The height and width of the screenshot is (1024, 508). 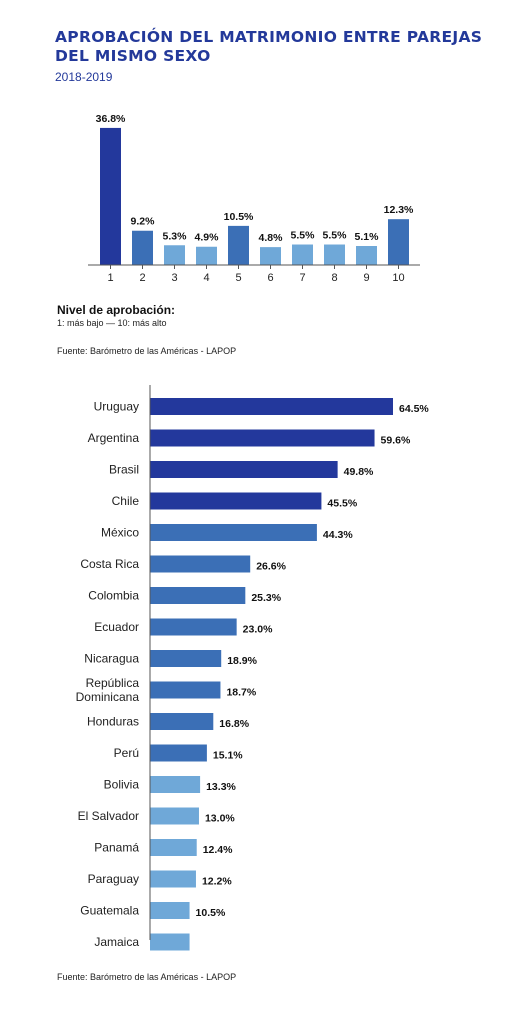 What do you see at coordinates (221, 787) in the screenshot?
I see `value-label-country-12: 13.3%` at bounding box center [221, 787].